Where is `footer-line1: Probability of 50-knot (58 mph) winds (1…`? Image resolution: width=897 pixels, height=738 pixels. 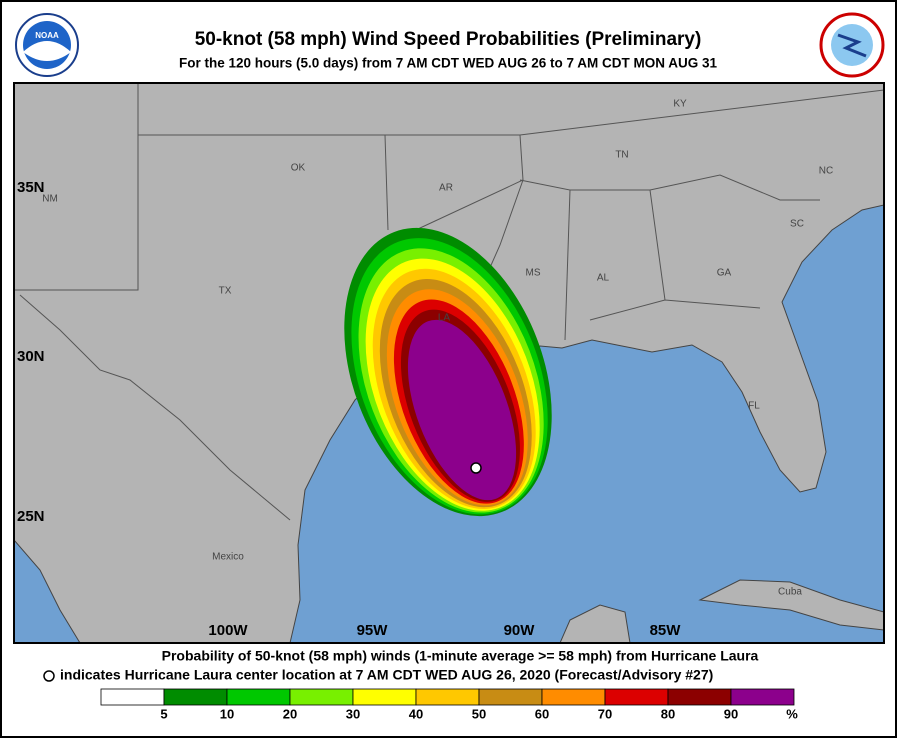
footer-line1: Probability of 50-knot (58 mph) winds (1… is located at coordinates (460, 656).